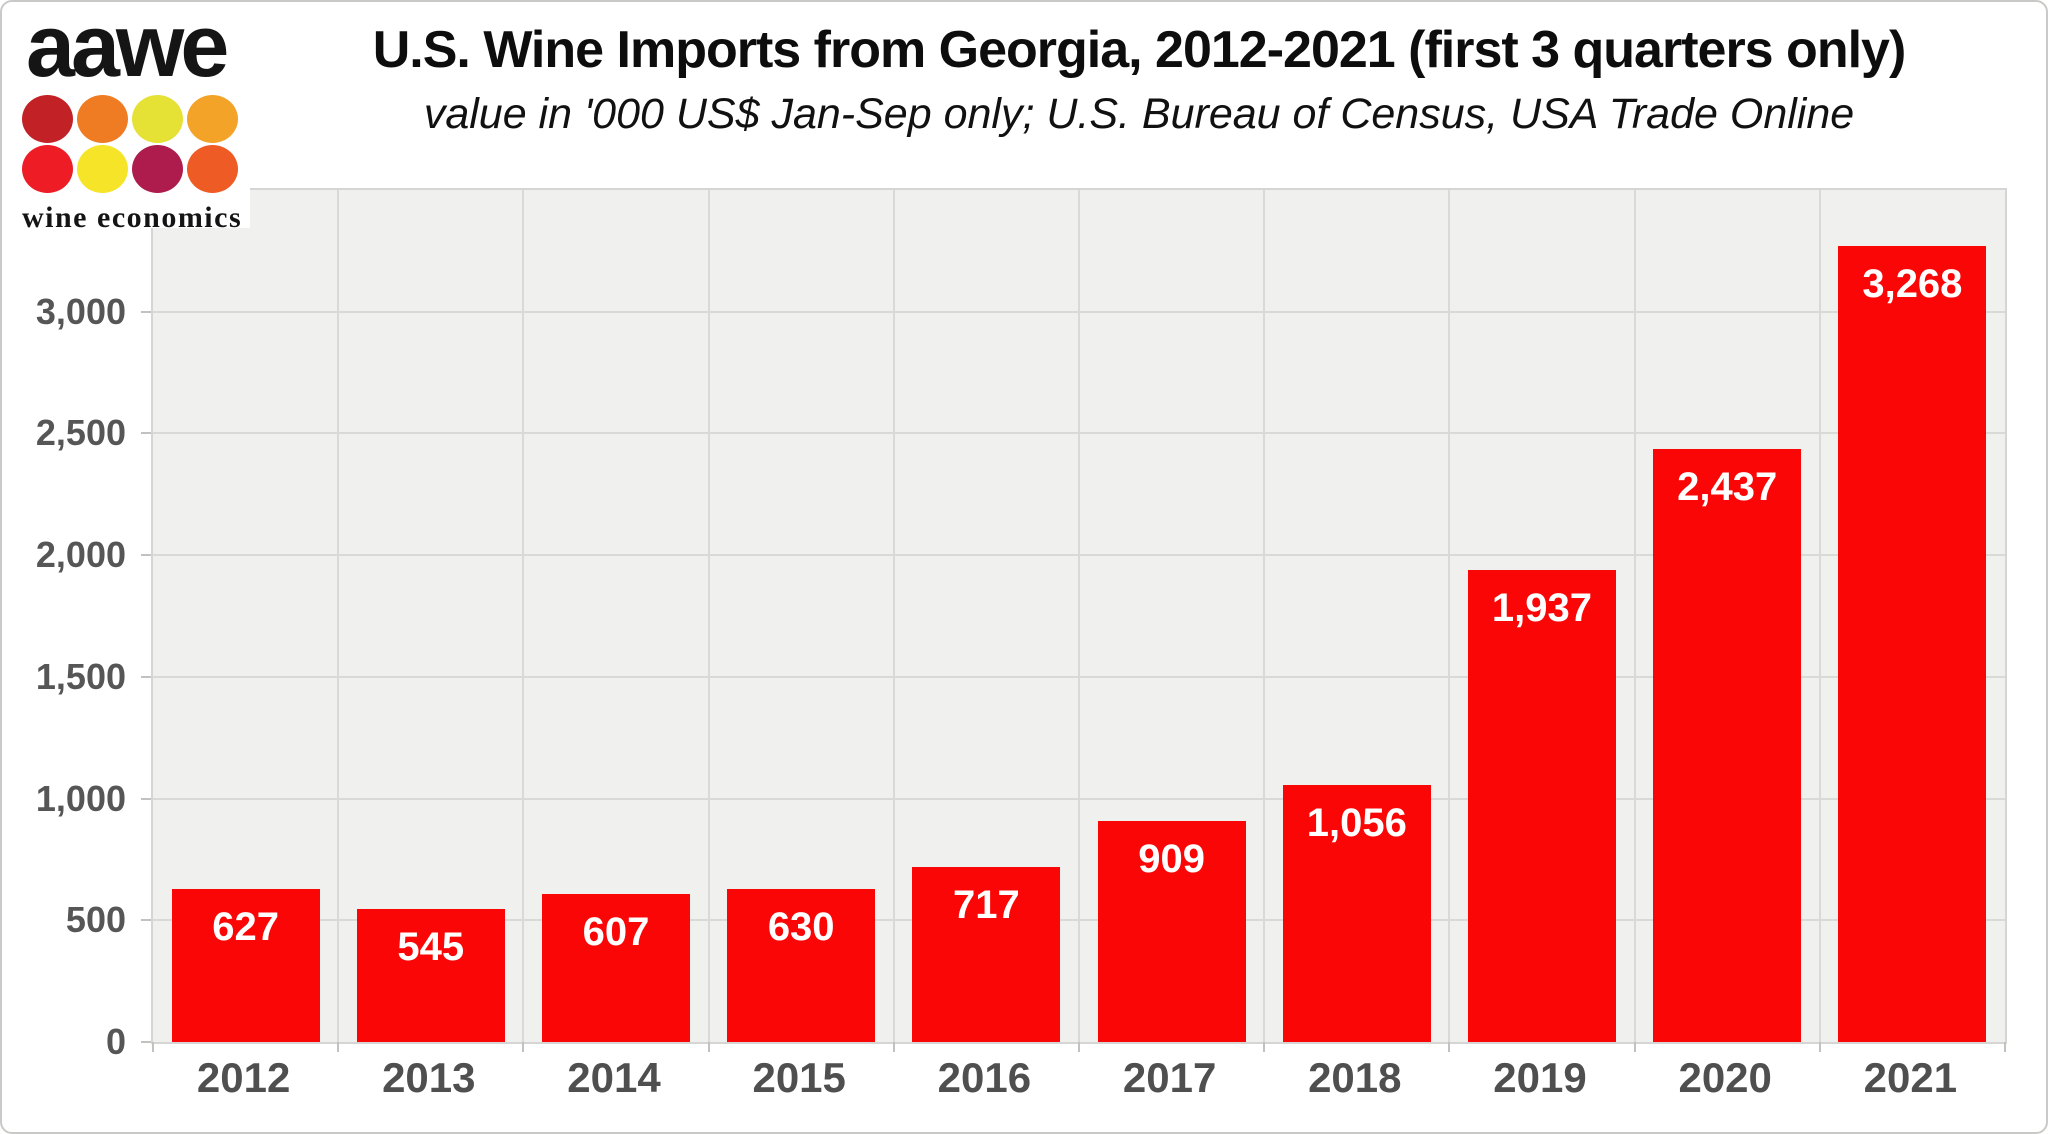 Image resolution: width=2048 pixels, height=1134 pixels. I want to click on bar-2013: 545, so click(430, 975).